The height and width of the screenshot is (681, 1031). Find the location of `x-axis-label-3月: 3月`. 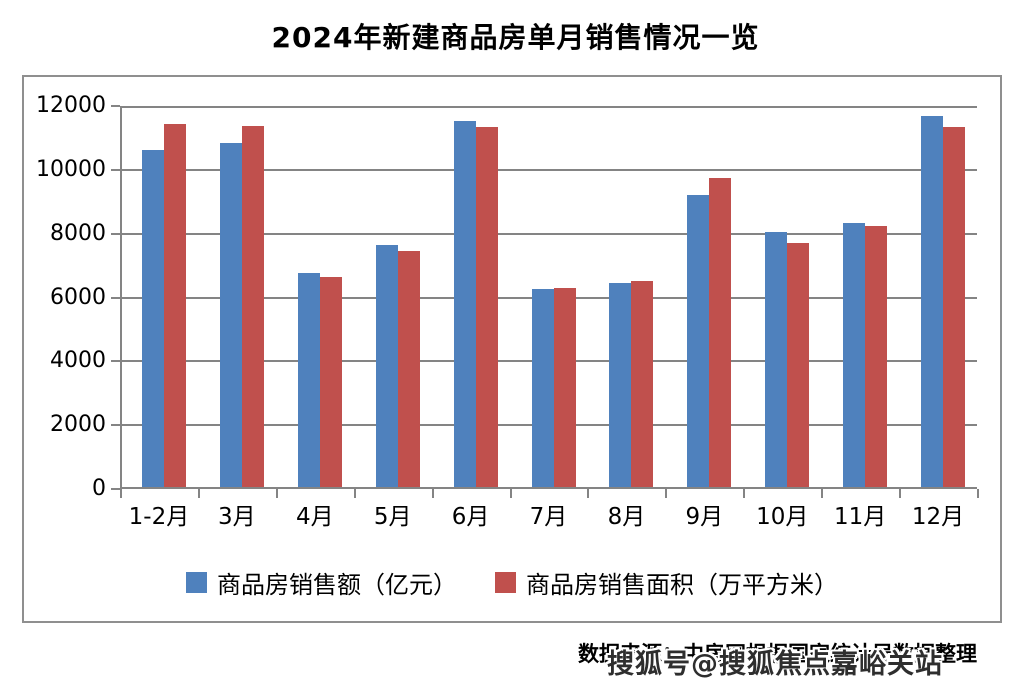

x-axis-label-3月: 3月 is located at coordinates (237, 517).